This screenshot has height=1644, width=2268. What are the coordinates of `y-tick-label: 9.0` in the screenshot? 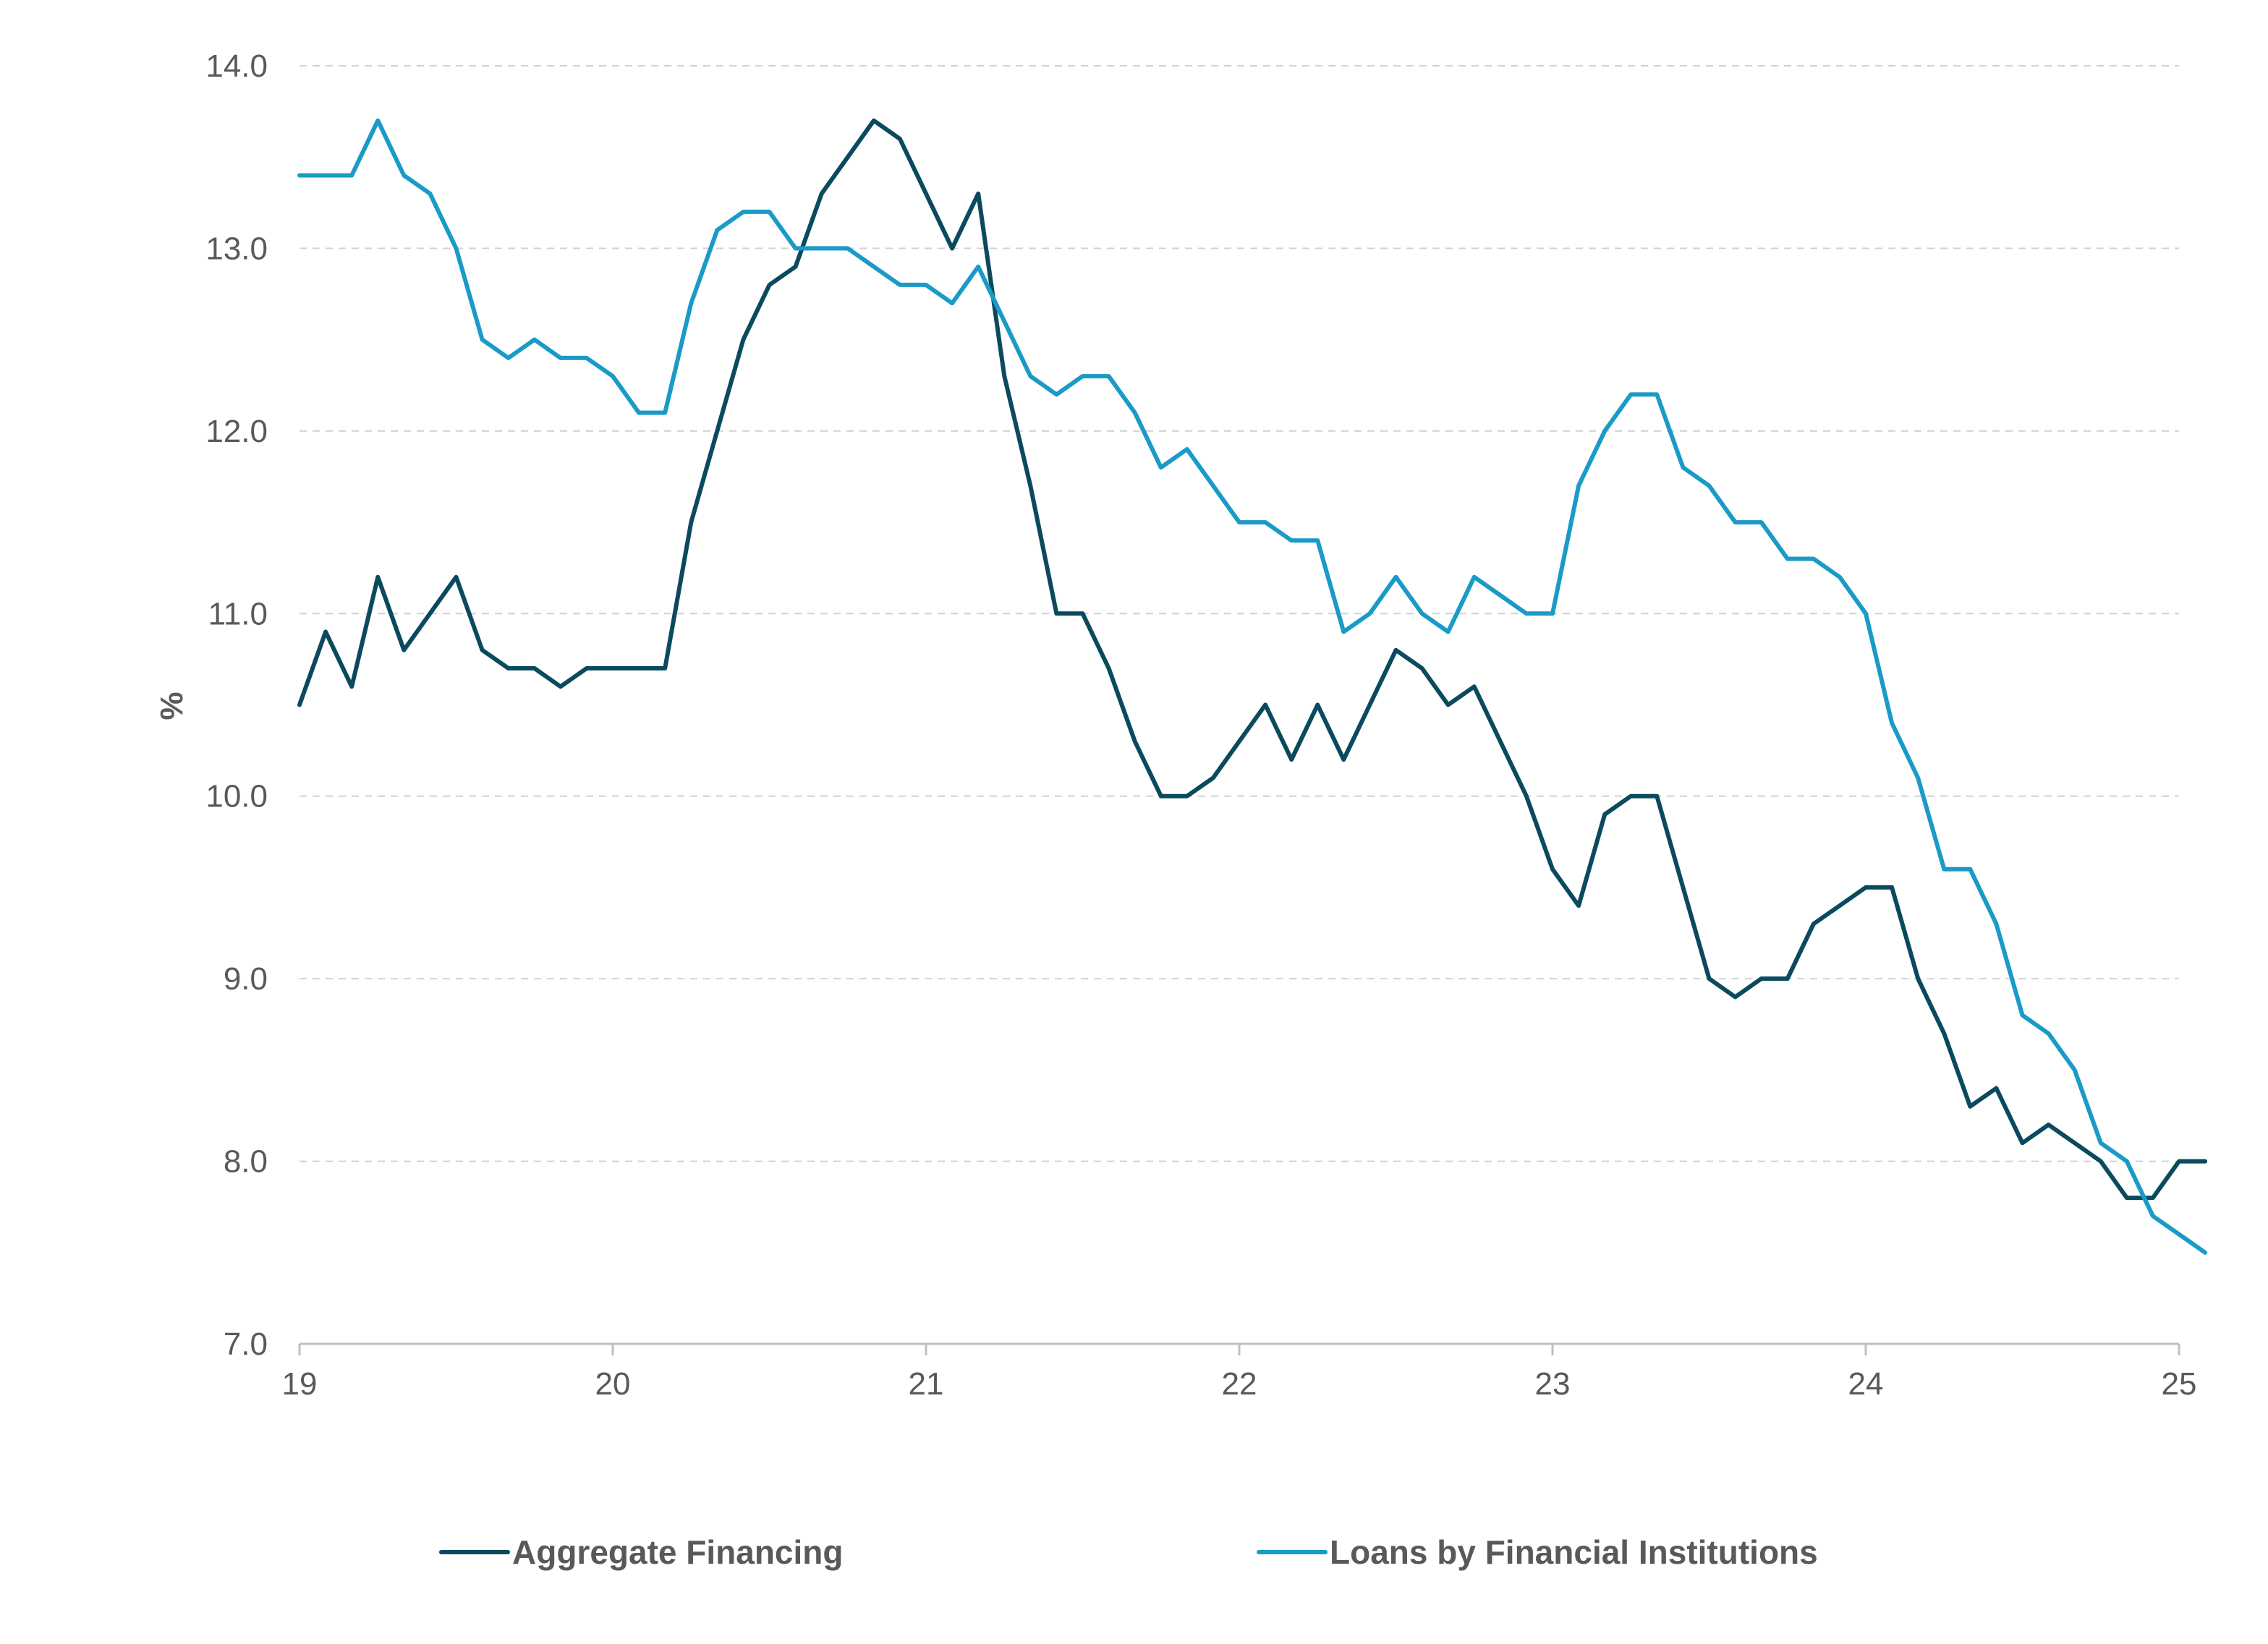 It's located at (246, 979).